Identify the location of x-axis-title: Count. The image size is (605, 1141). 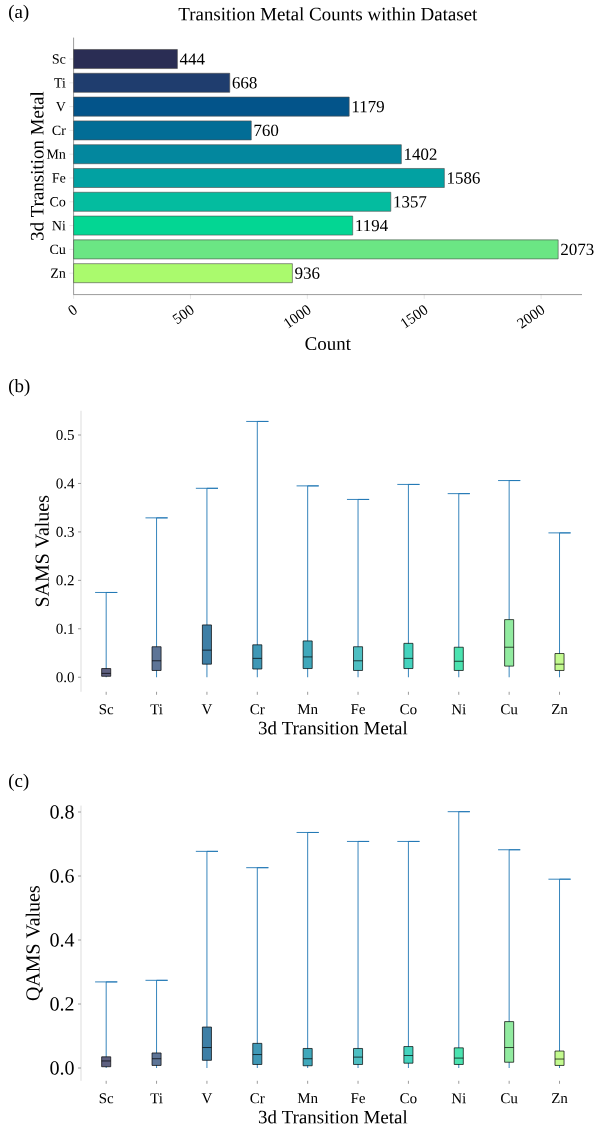
(328, 344).